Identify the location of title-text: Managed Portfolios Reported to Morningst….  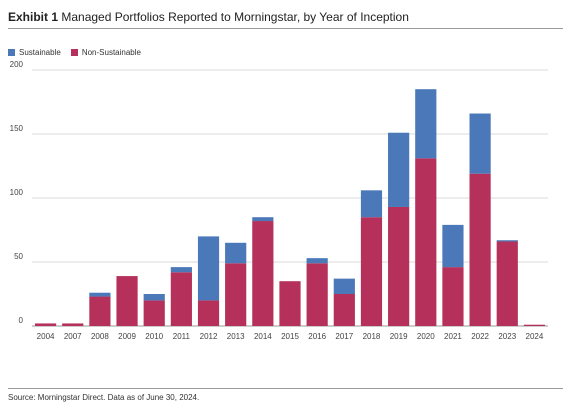
(235, 17).